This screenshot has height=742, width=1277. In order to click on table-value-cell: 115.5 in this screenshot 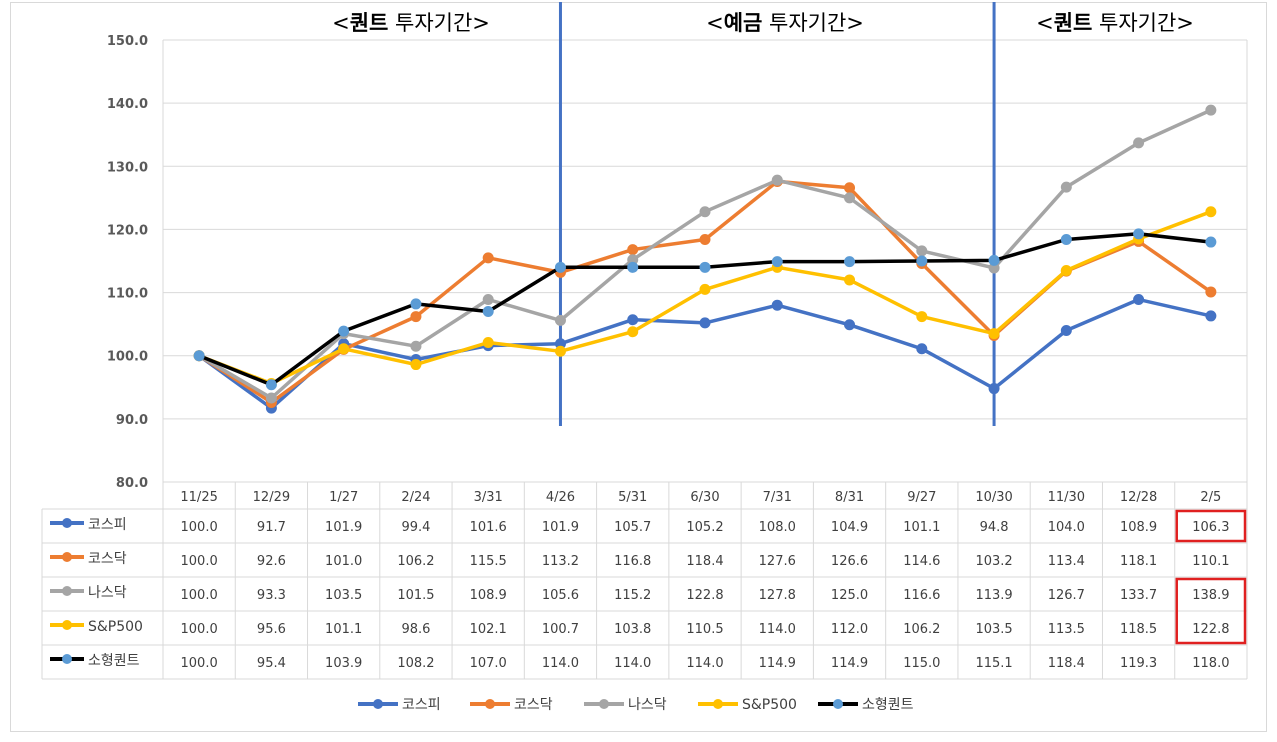, I will do `click(488, 561)`.